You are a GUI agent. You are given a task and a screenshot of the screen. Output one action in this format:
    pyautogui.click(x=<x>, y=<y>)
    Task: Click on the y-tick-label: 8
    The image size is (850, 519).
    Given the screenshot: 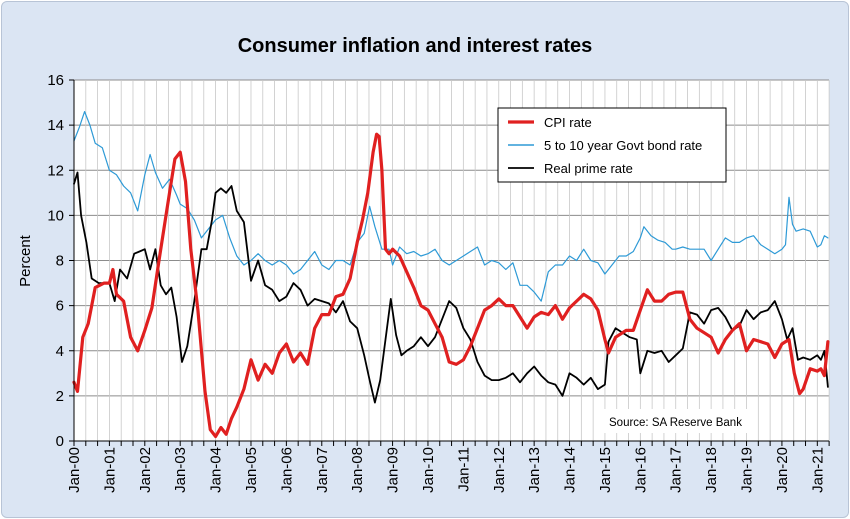 What is the action you would take?
    pyautogui.click(x=60, y=261)
    